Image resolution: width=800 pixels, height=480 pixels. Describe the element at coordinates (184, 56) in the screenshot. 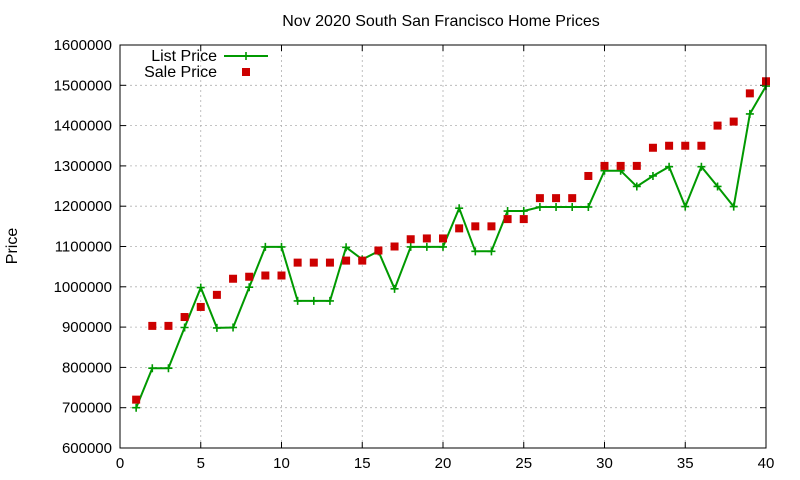

I see `legend-label-list-price: List Price` at that location.